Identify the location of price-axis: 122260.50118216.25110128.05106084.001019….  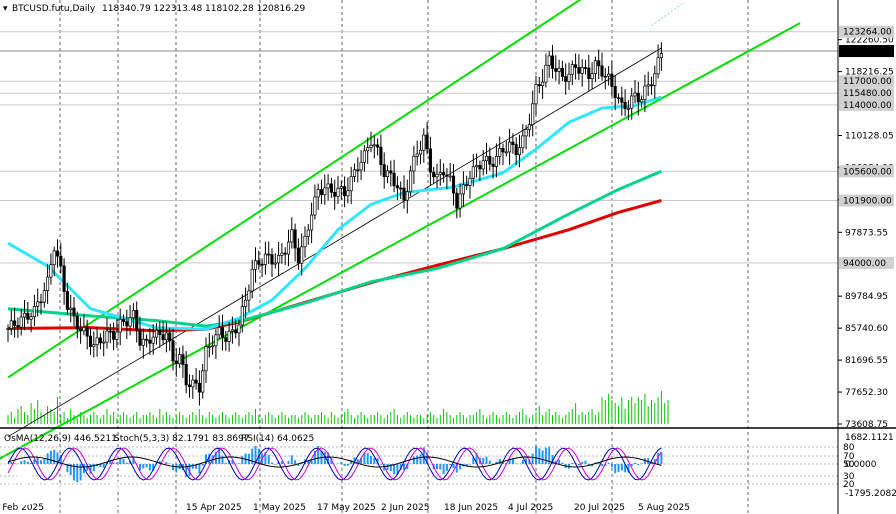
(866, 227).